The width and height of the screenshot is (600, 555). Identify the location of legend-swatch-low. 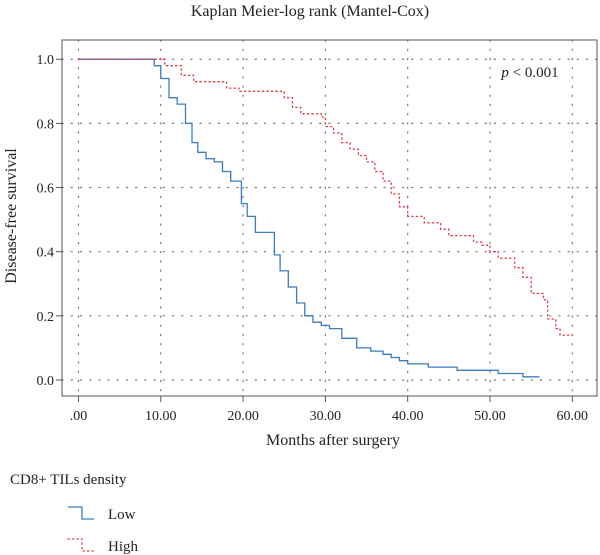
(81, 513).